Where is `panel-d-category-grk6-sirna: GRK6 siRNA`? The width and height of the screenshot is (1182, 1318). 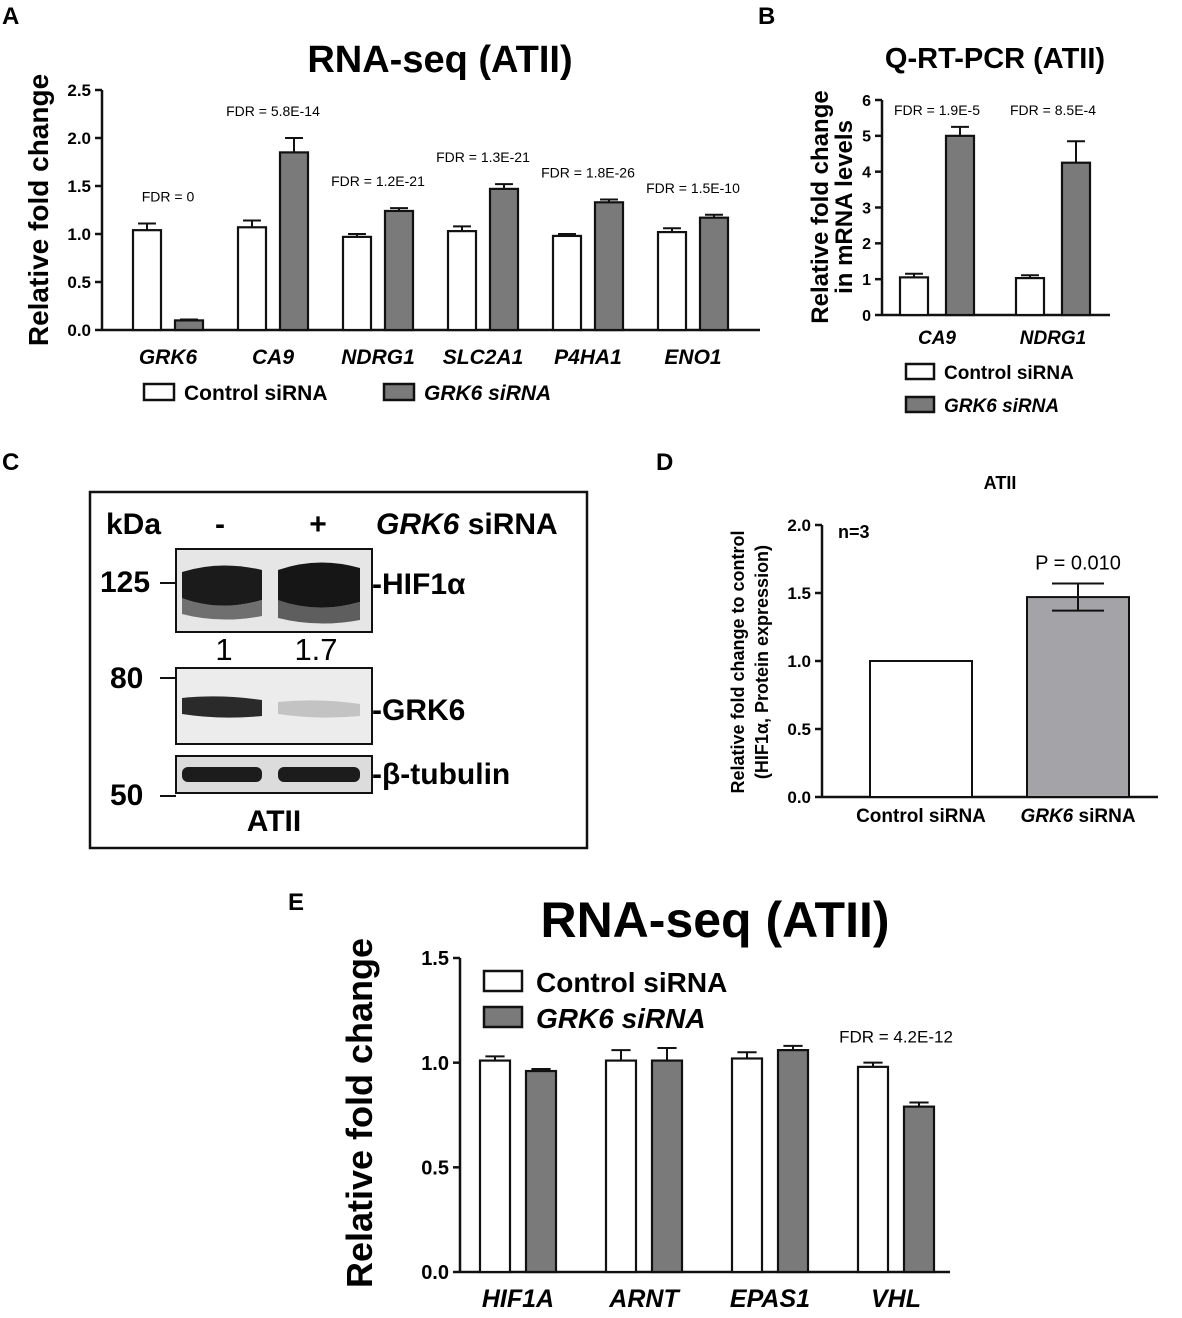
panel-d-category-grk6-sirna: GRK6 siRNA is located at coordinates (1077, 816).